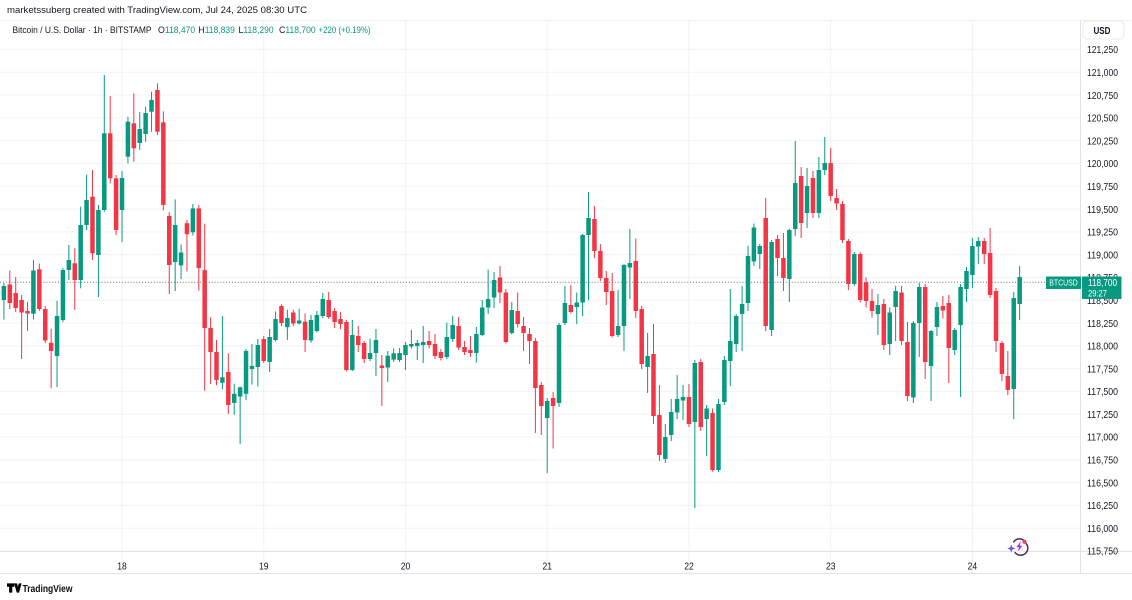 This screenshot has height=600, width=1132. I want to click on svg-text: C, so click(282, 30).